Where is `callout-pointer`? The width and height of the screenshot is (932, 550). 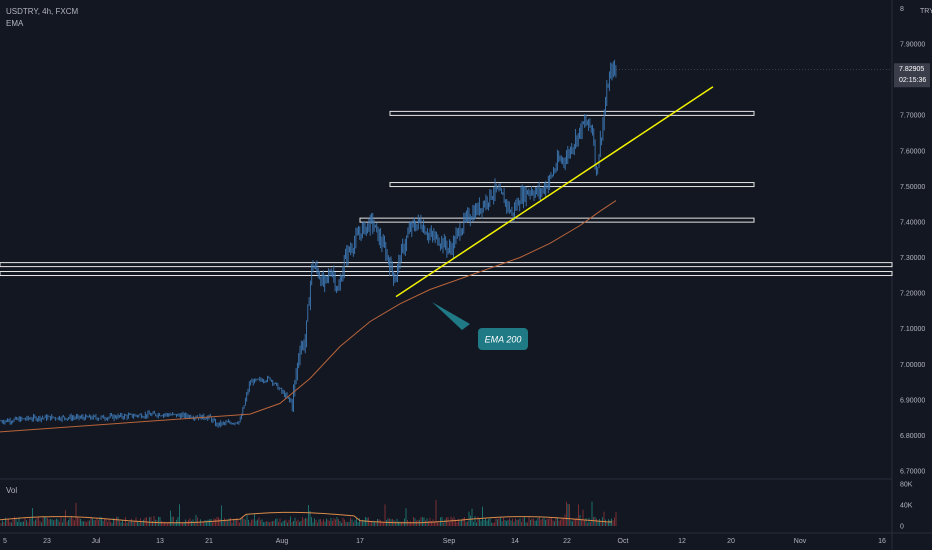
callout-pointer is located at coordinates (451, 316).